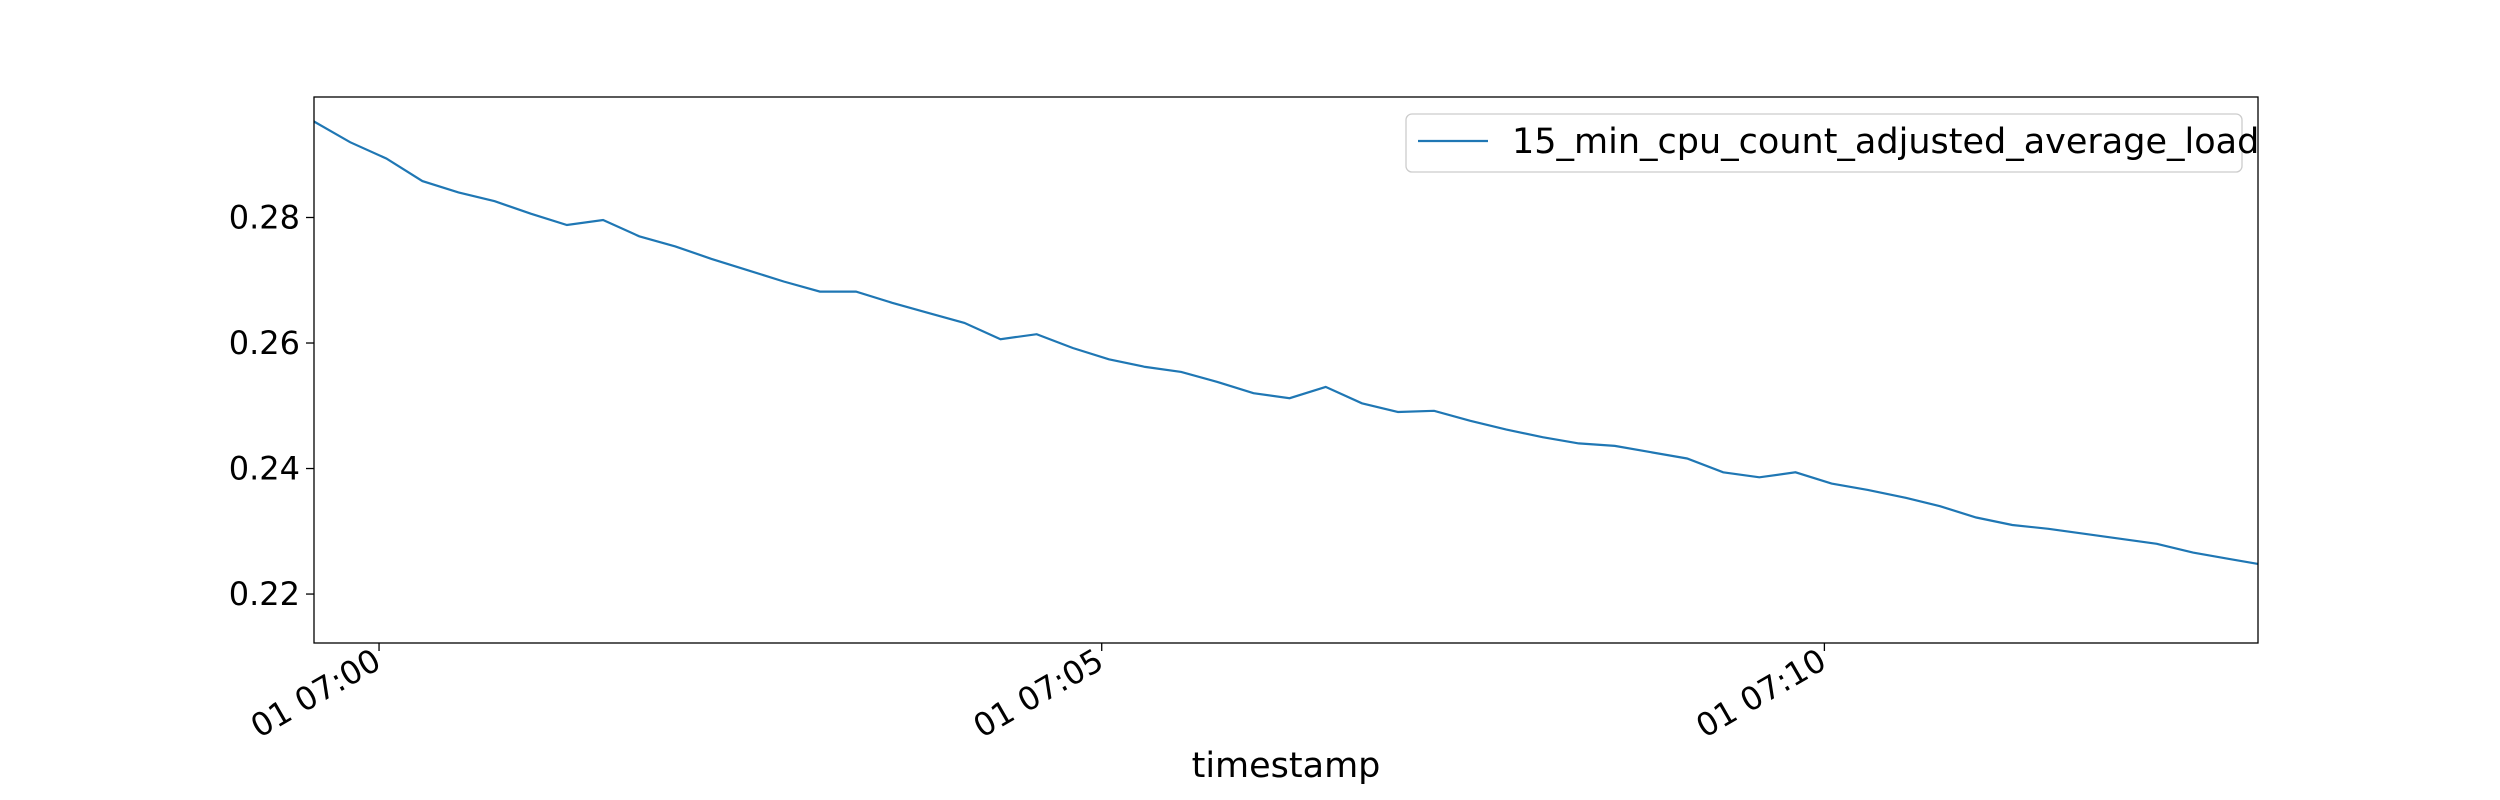 Image resolution: width=2500 pixels, height=800 pixels. What do you see at coordinates (1286, 766) in the screenshot?
I see `x-axis-label: timestamp` at bounding box center [1286, 766].